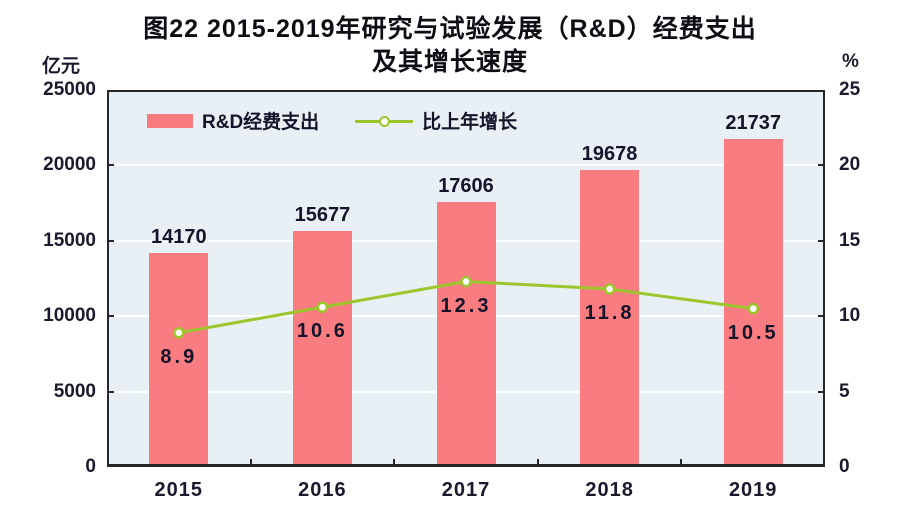 The height and width of the screenshot is (532, 900). Describe the element at coordinates (322, 331) in the screenshot. I see `growth-value-label: 10.6` at that location.